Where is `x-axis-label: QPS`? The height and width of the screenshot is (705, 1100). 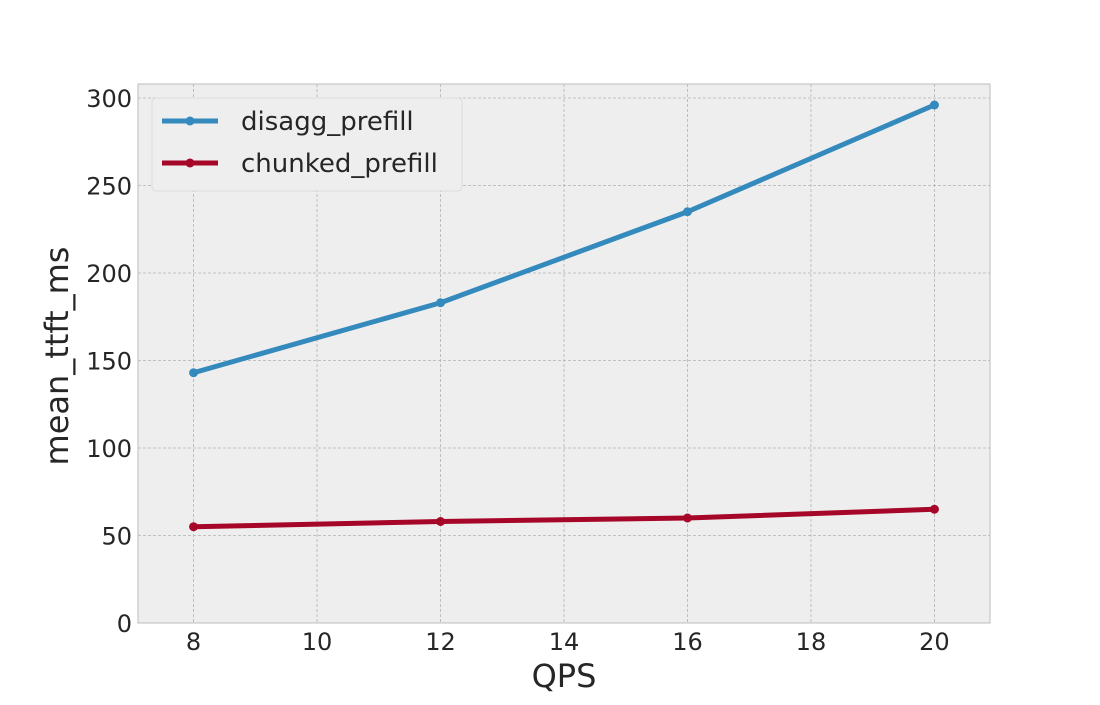 x-axis-label: QPS is located at coordinates (564, 676).